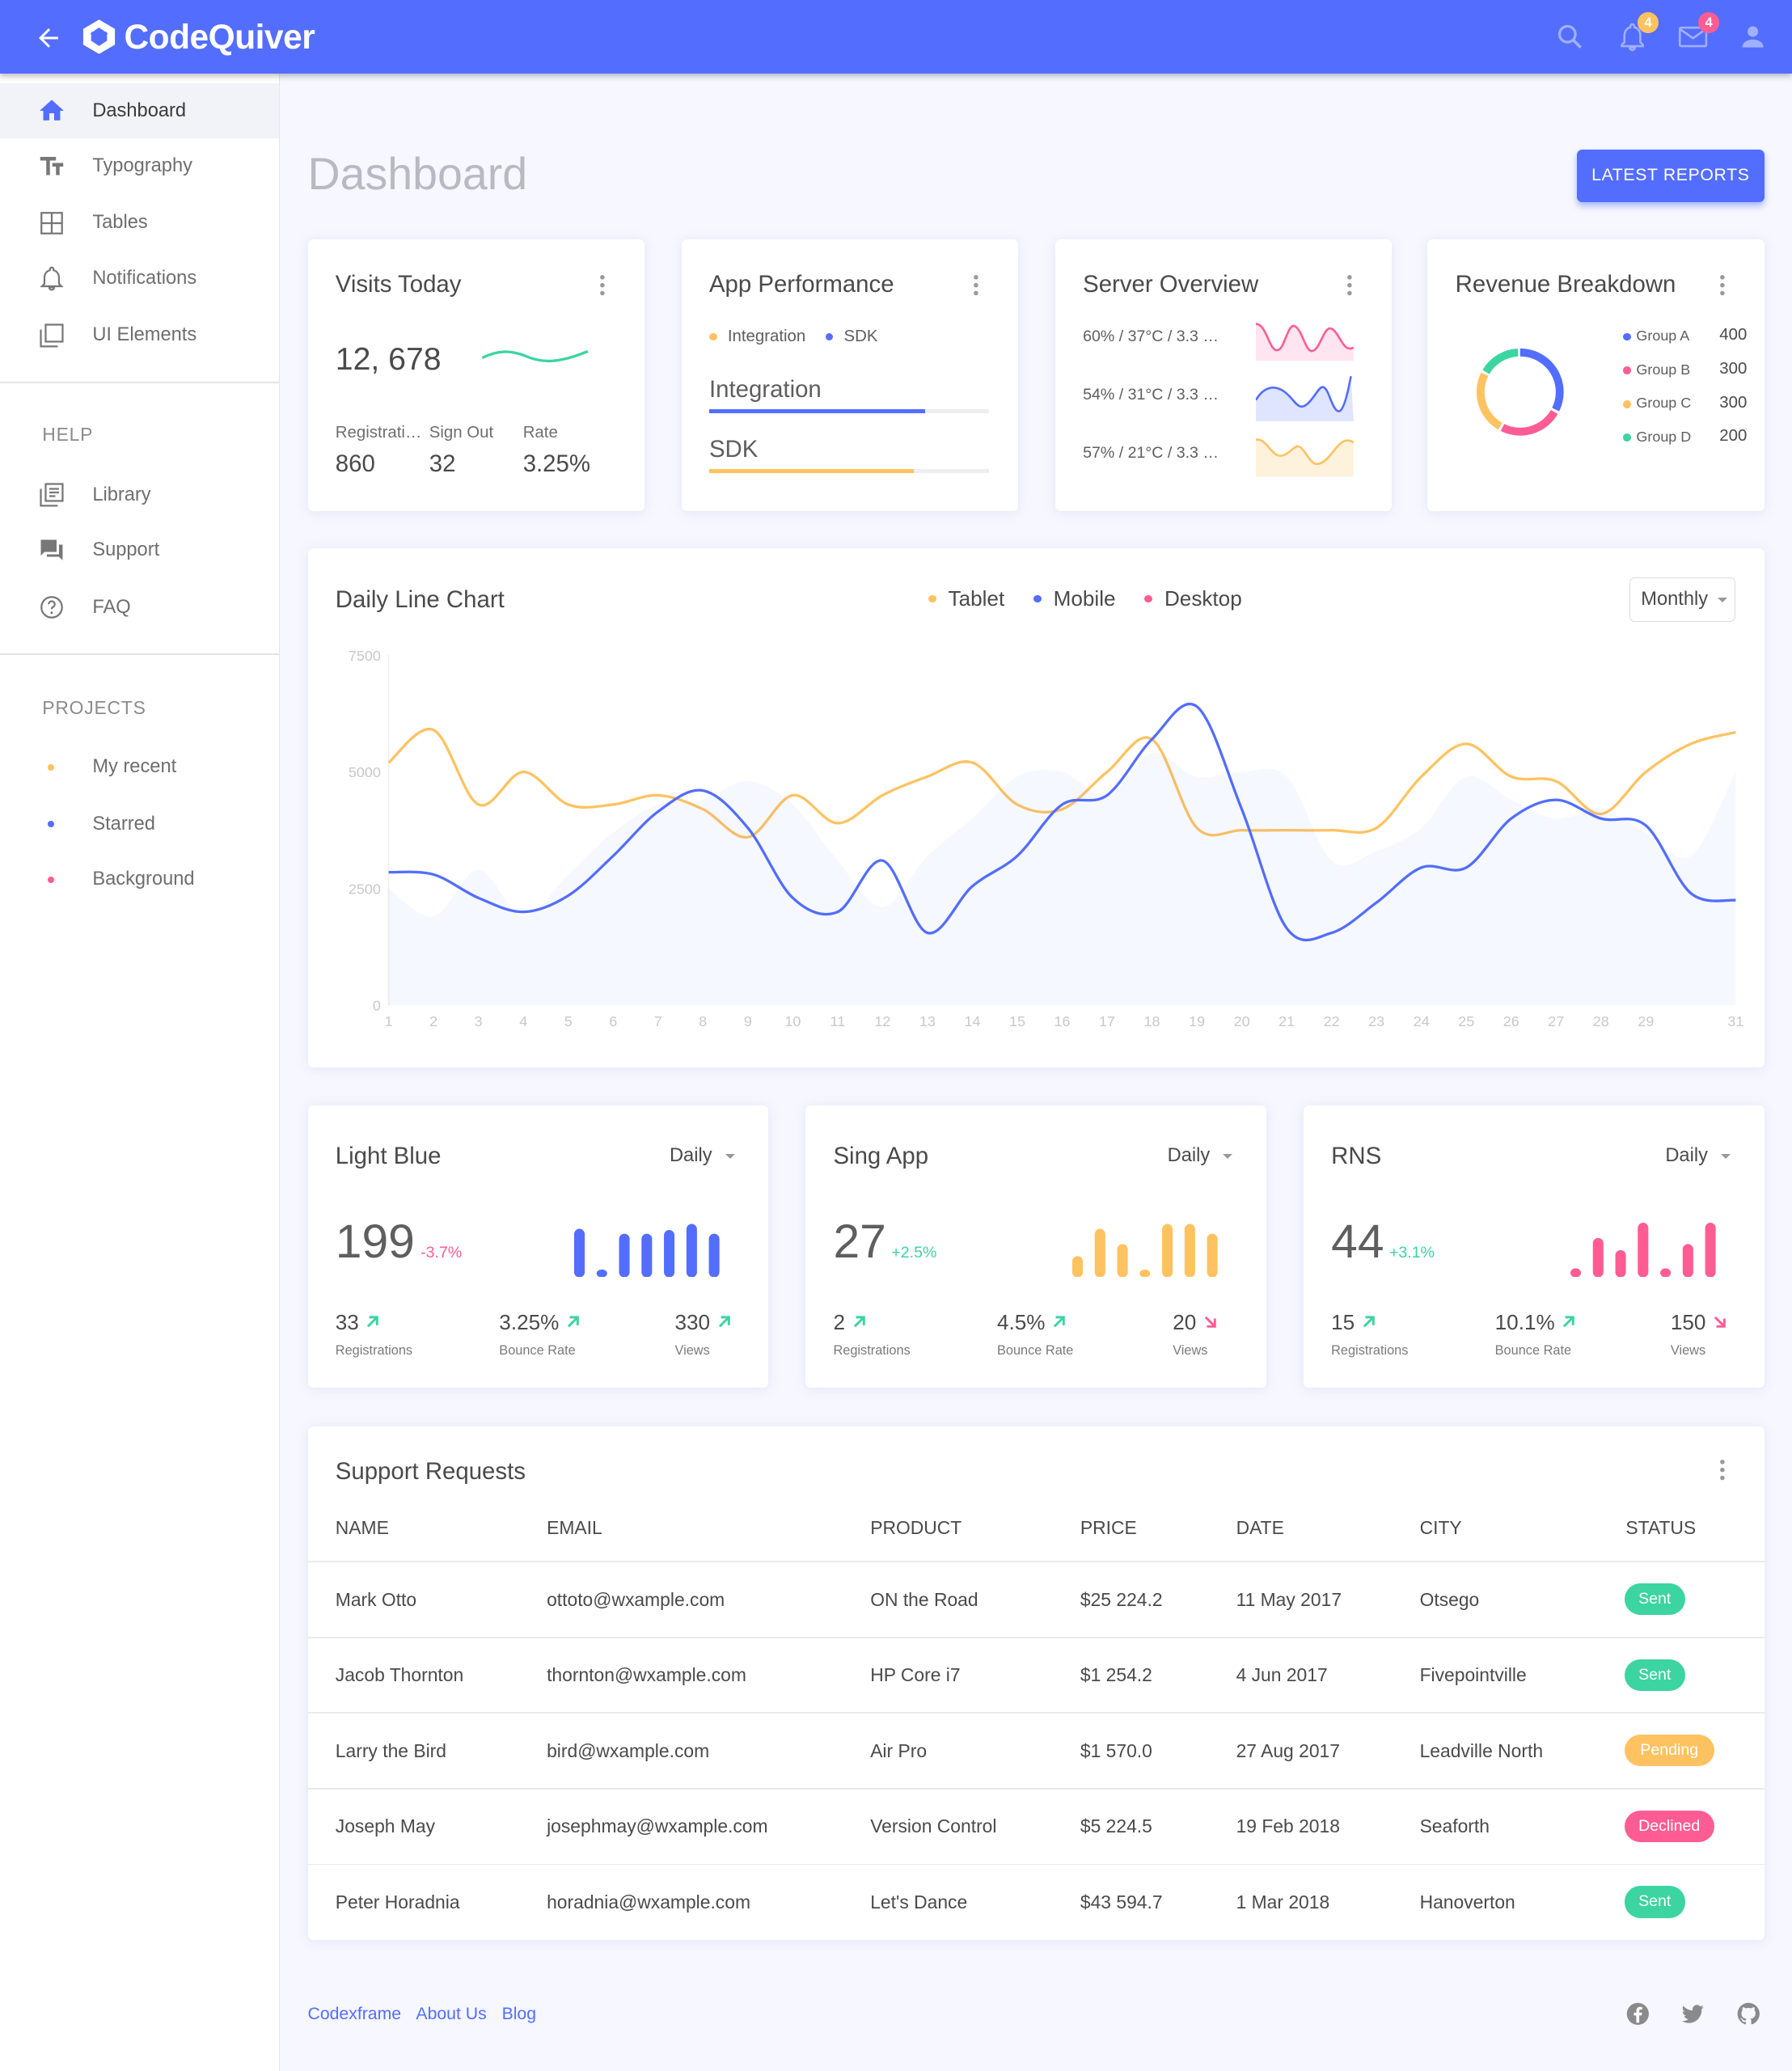 The height and width of the screenshot is (2071, 1792). What do you see at coordinates (1203, 598) in the screenshot?
I see `legend-label: Desktop` at bounding box center [1203, 598].